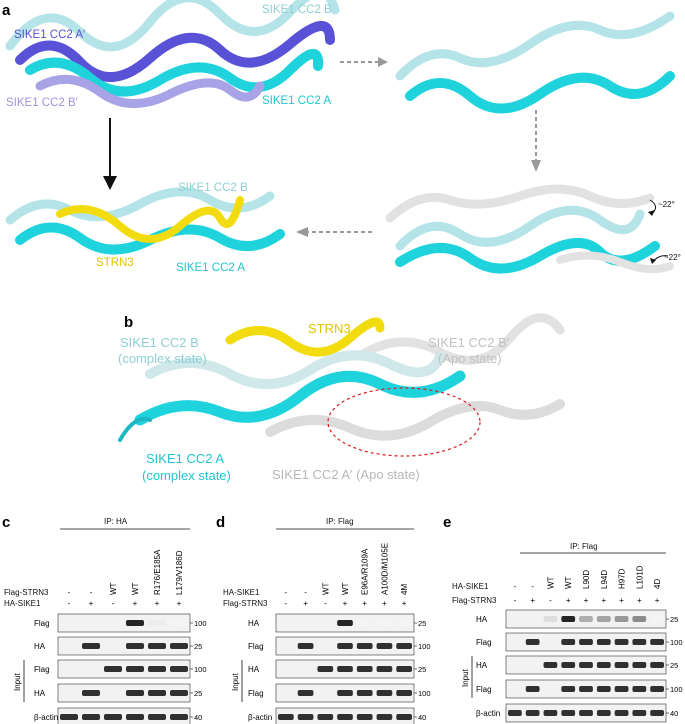 This screenshot has width=685, height=724. What do you see at coordinates (297, 10) in the screenshot?
I see `label-cc2-b: SIKE1 CC2 B` at bounding box center [297, 10].